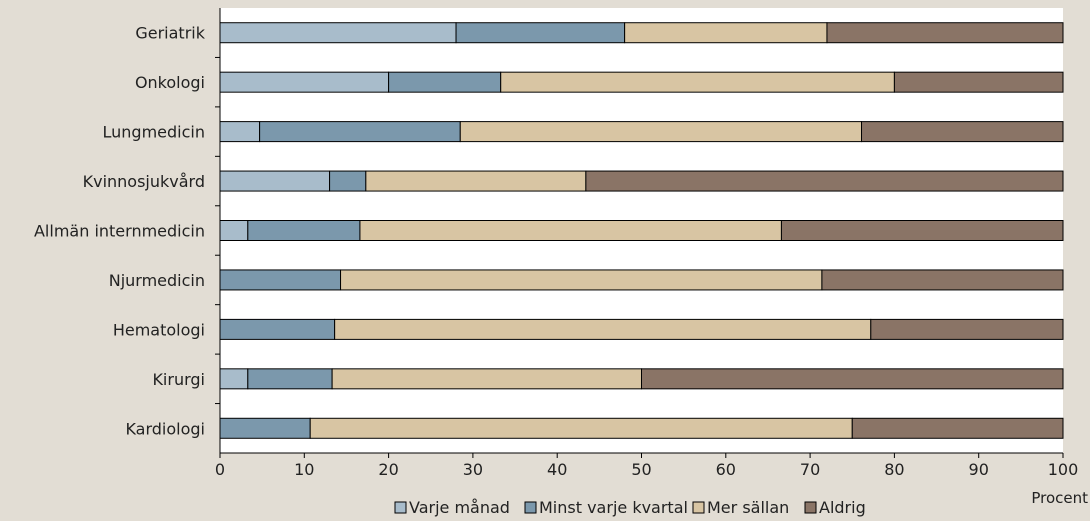 The height and width of the screenshot is (521, 1090). What do you see at coordinates (304, 469) in the screenshot?
I see `x-tick-label: 10` at bounding box center [304, 469].